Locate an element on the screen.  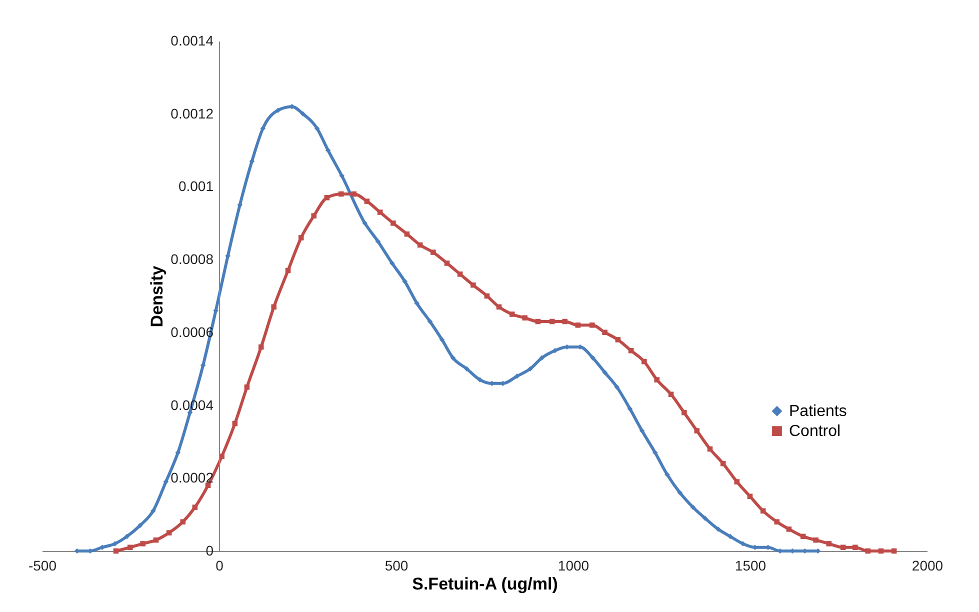
y-tick-label: 0.001 is located at coordinates (196, 186).